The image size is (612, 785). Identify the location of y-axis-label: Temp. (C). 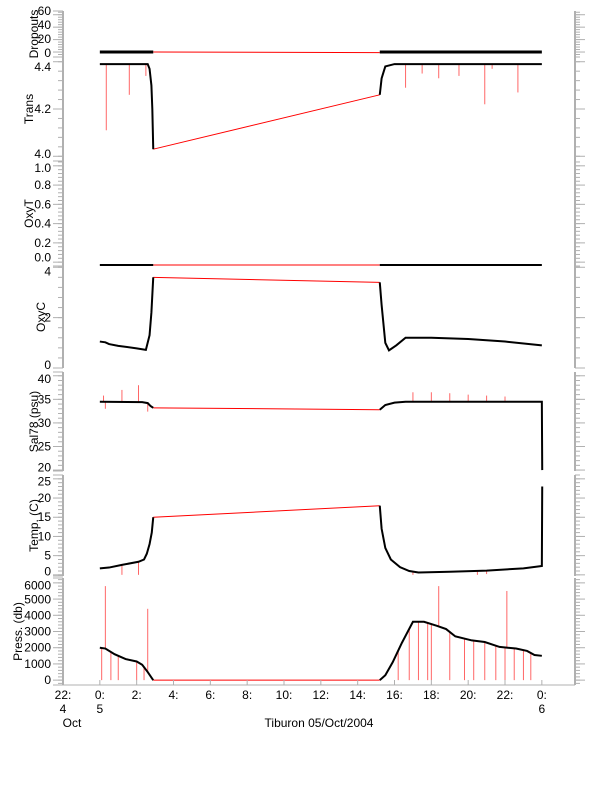
(34, 525).